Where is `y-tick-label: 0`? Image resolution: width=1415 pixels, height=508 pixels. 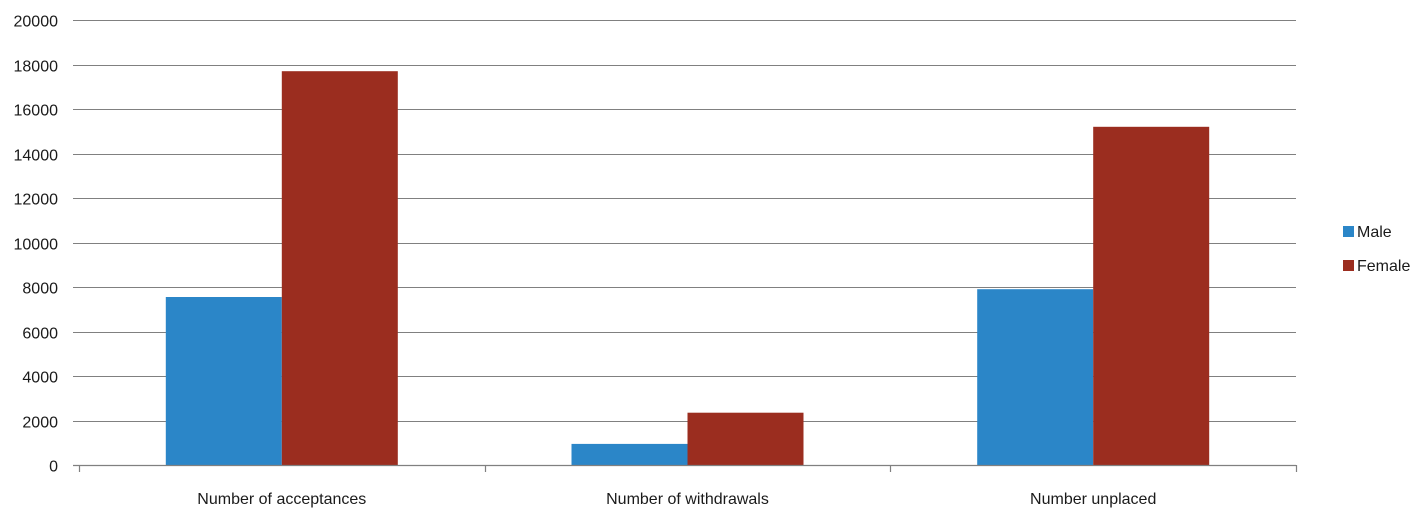 y-tick-label: 0 is located at coordinates (53, 467).